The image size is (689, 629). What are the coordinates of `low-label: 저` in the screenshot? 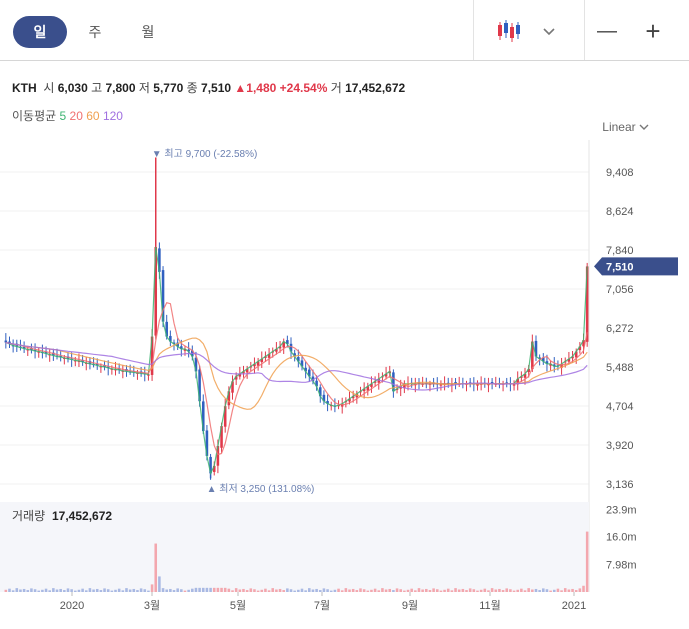 It's located at (144, 88).